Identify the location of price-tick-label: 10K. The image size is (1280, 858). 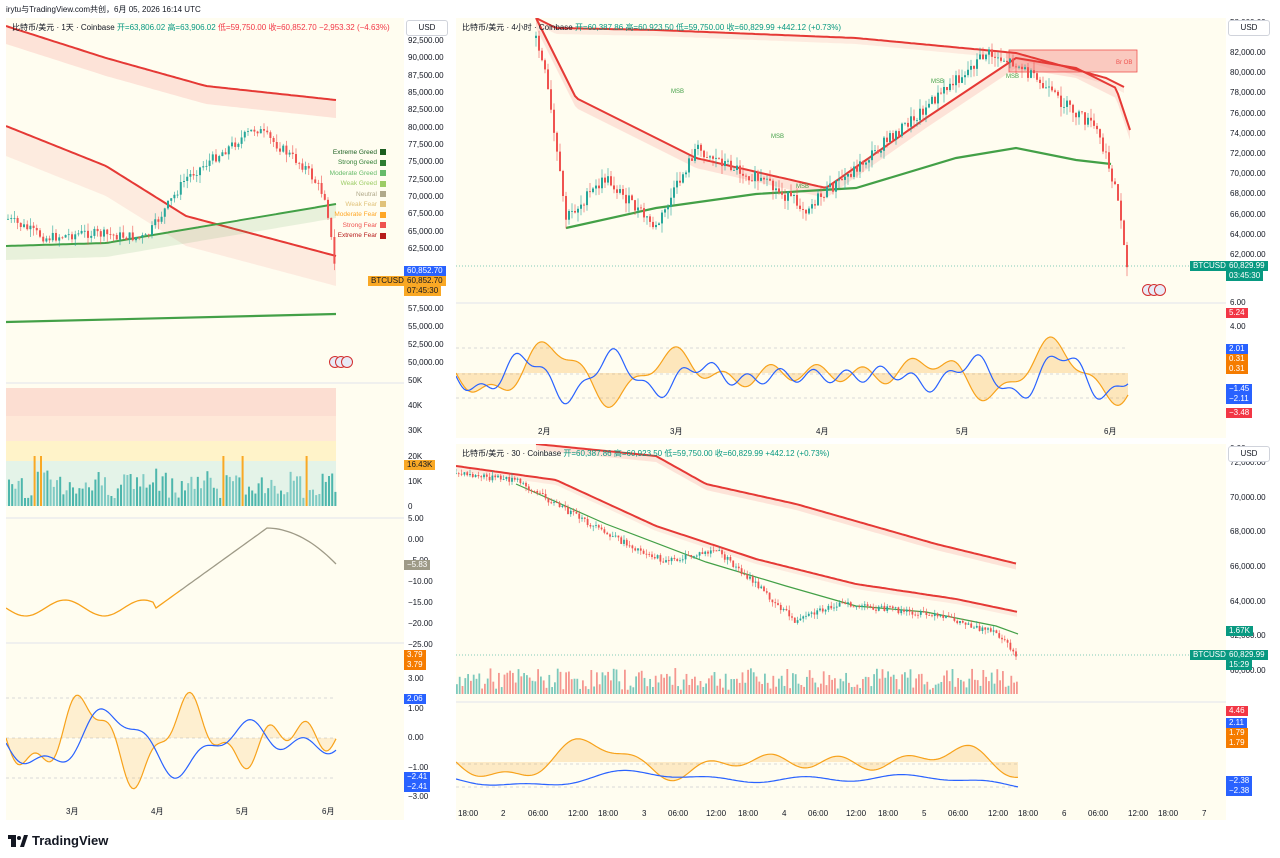
(415, 481).